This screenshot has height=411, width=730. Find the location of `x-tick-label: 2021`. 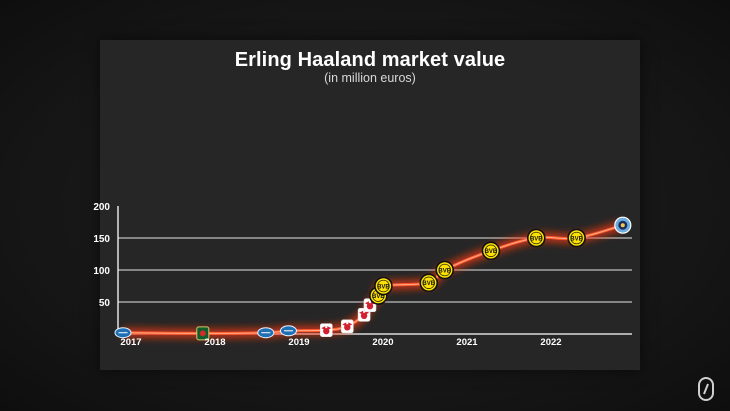

x-tick-label: 2021 is located at coordinates (467, 342).